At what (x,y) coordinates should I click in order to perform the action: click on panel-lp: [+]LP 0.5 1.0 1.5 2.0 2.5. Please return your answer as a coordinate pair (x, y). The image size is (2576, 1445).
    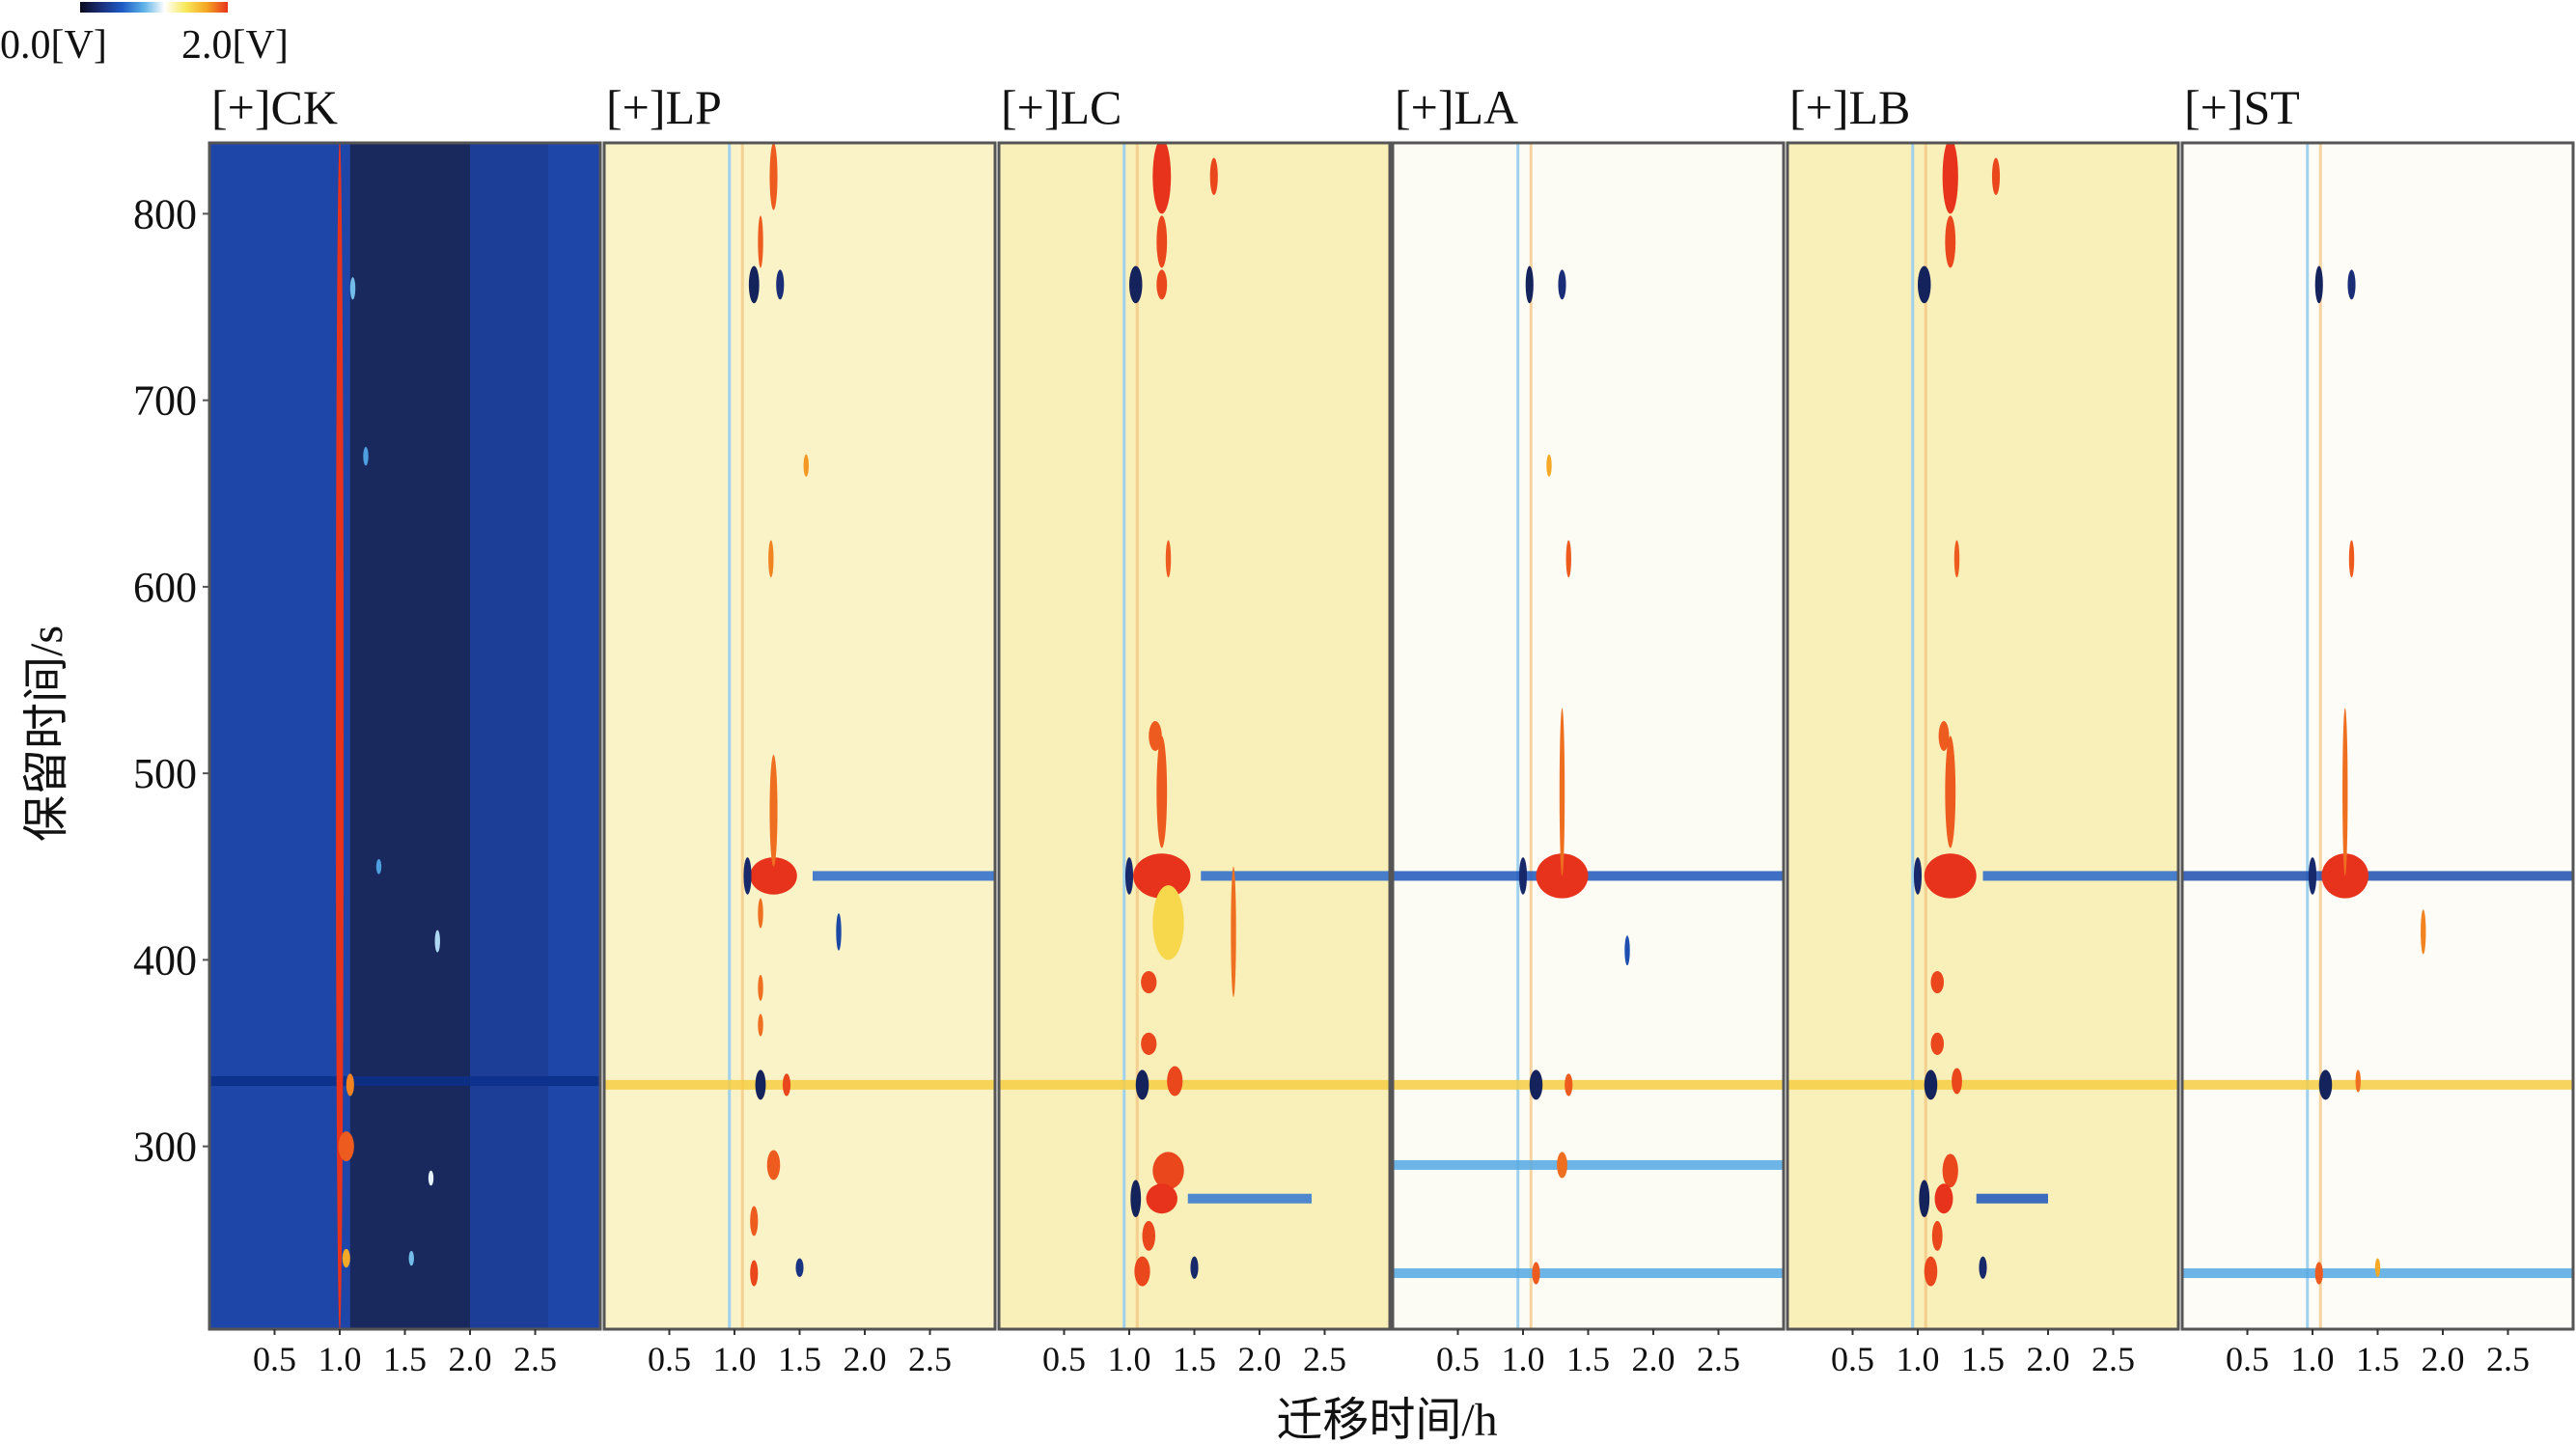
    Looking at the image, I should click on (799, 729).